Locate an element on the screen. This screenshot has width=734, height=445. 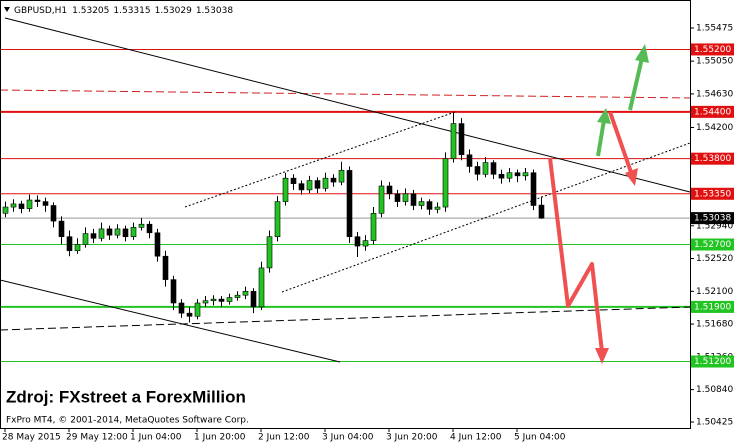
y-tick-label: 1.51680 is located at coordinates (714, 325).